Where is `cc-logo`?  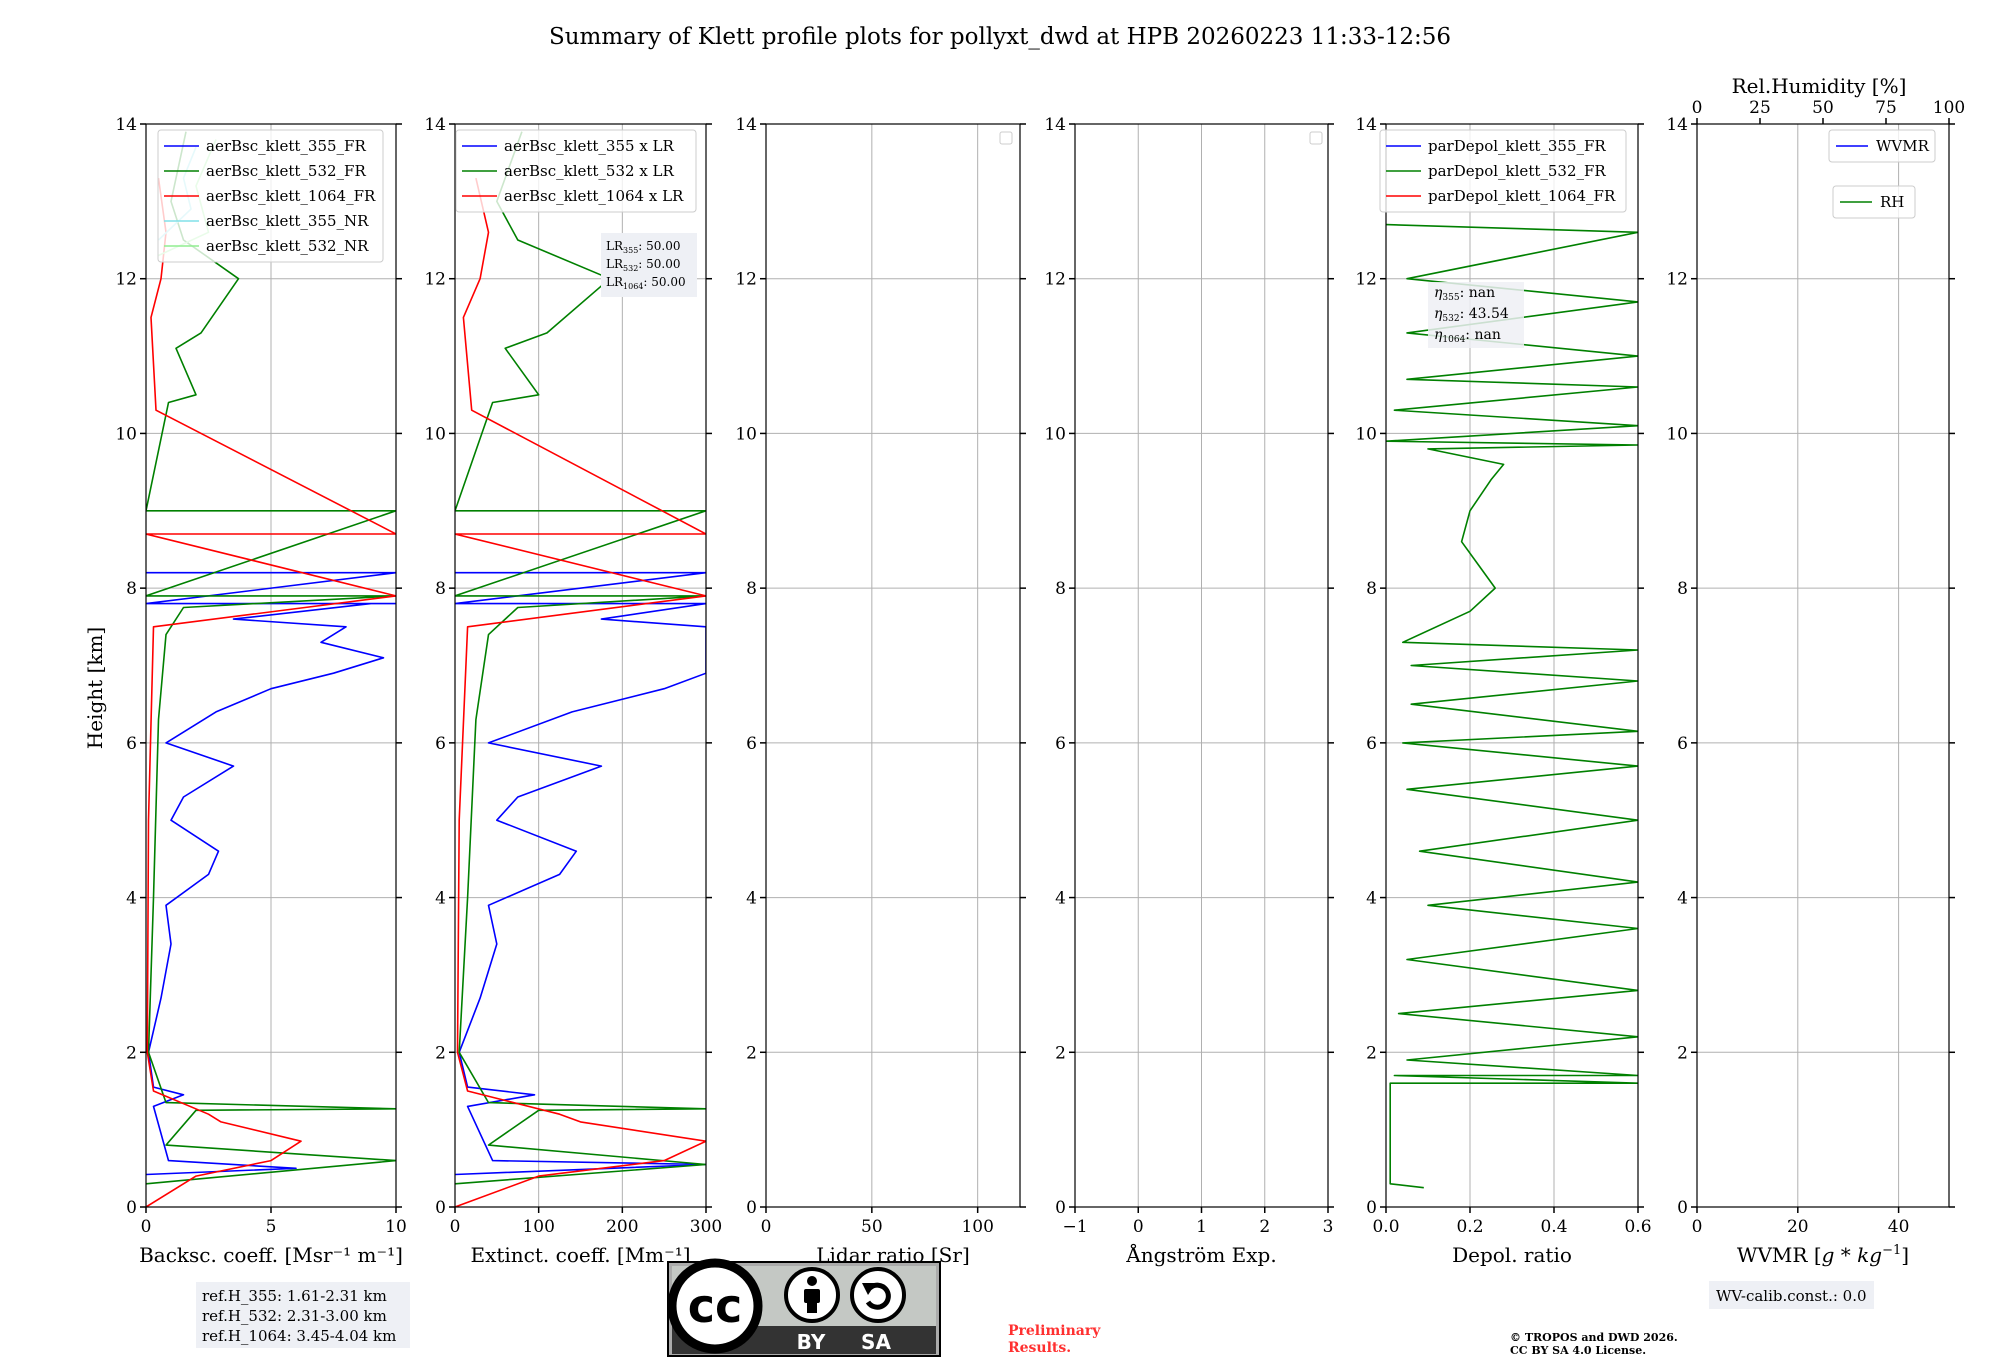
cc-logo is located at coordinates (715, 1306).